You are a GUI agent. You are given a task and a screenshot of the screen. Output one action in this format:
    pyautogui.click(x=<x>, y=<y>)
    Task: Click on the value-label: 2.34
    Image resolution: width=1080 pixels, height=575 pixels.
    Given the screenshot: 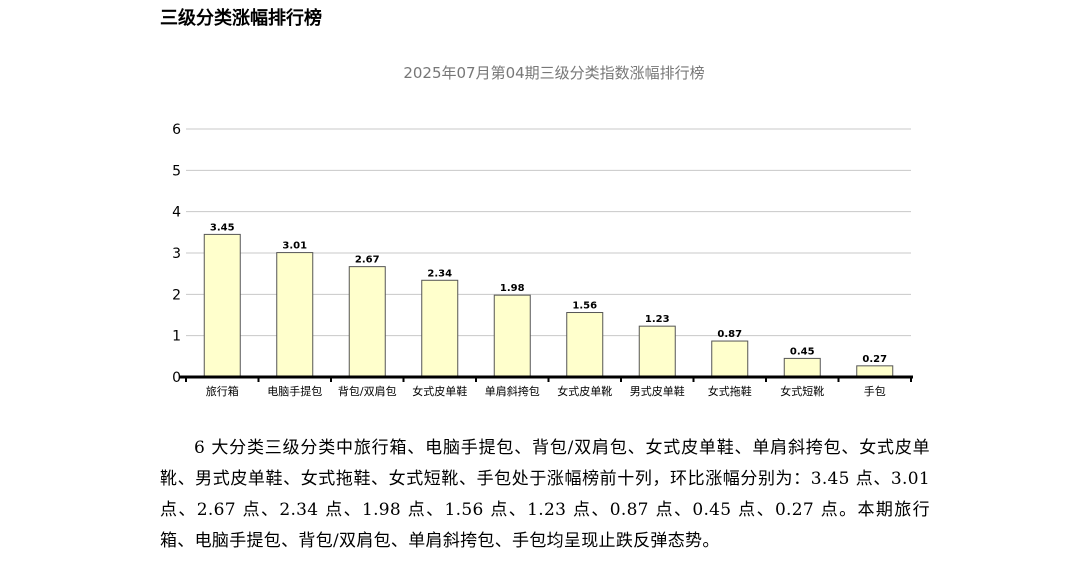 What is the action you would take?
    pyautogui.click(x=439, y=273)
    